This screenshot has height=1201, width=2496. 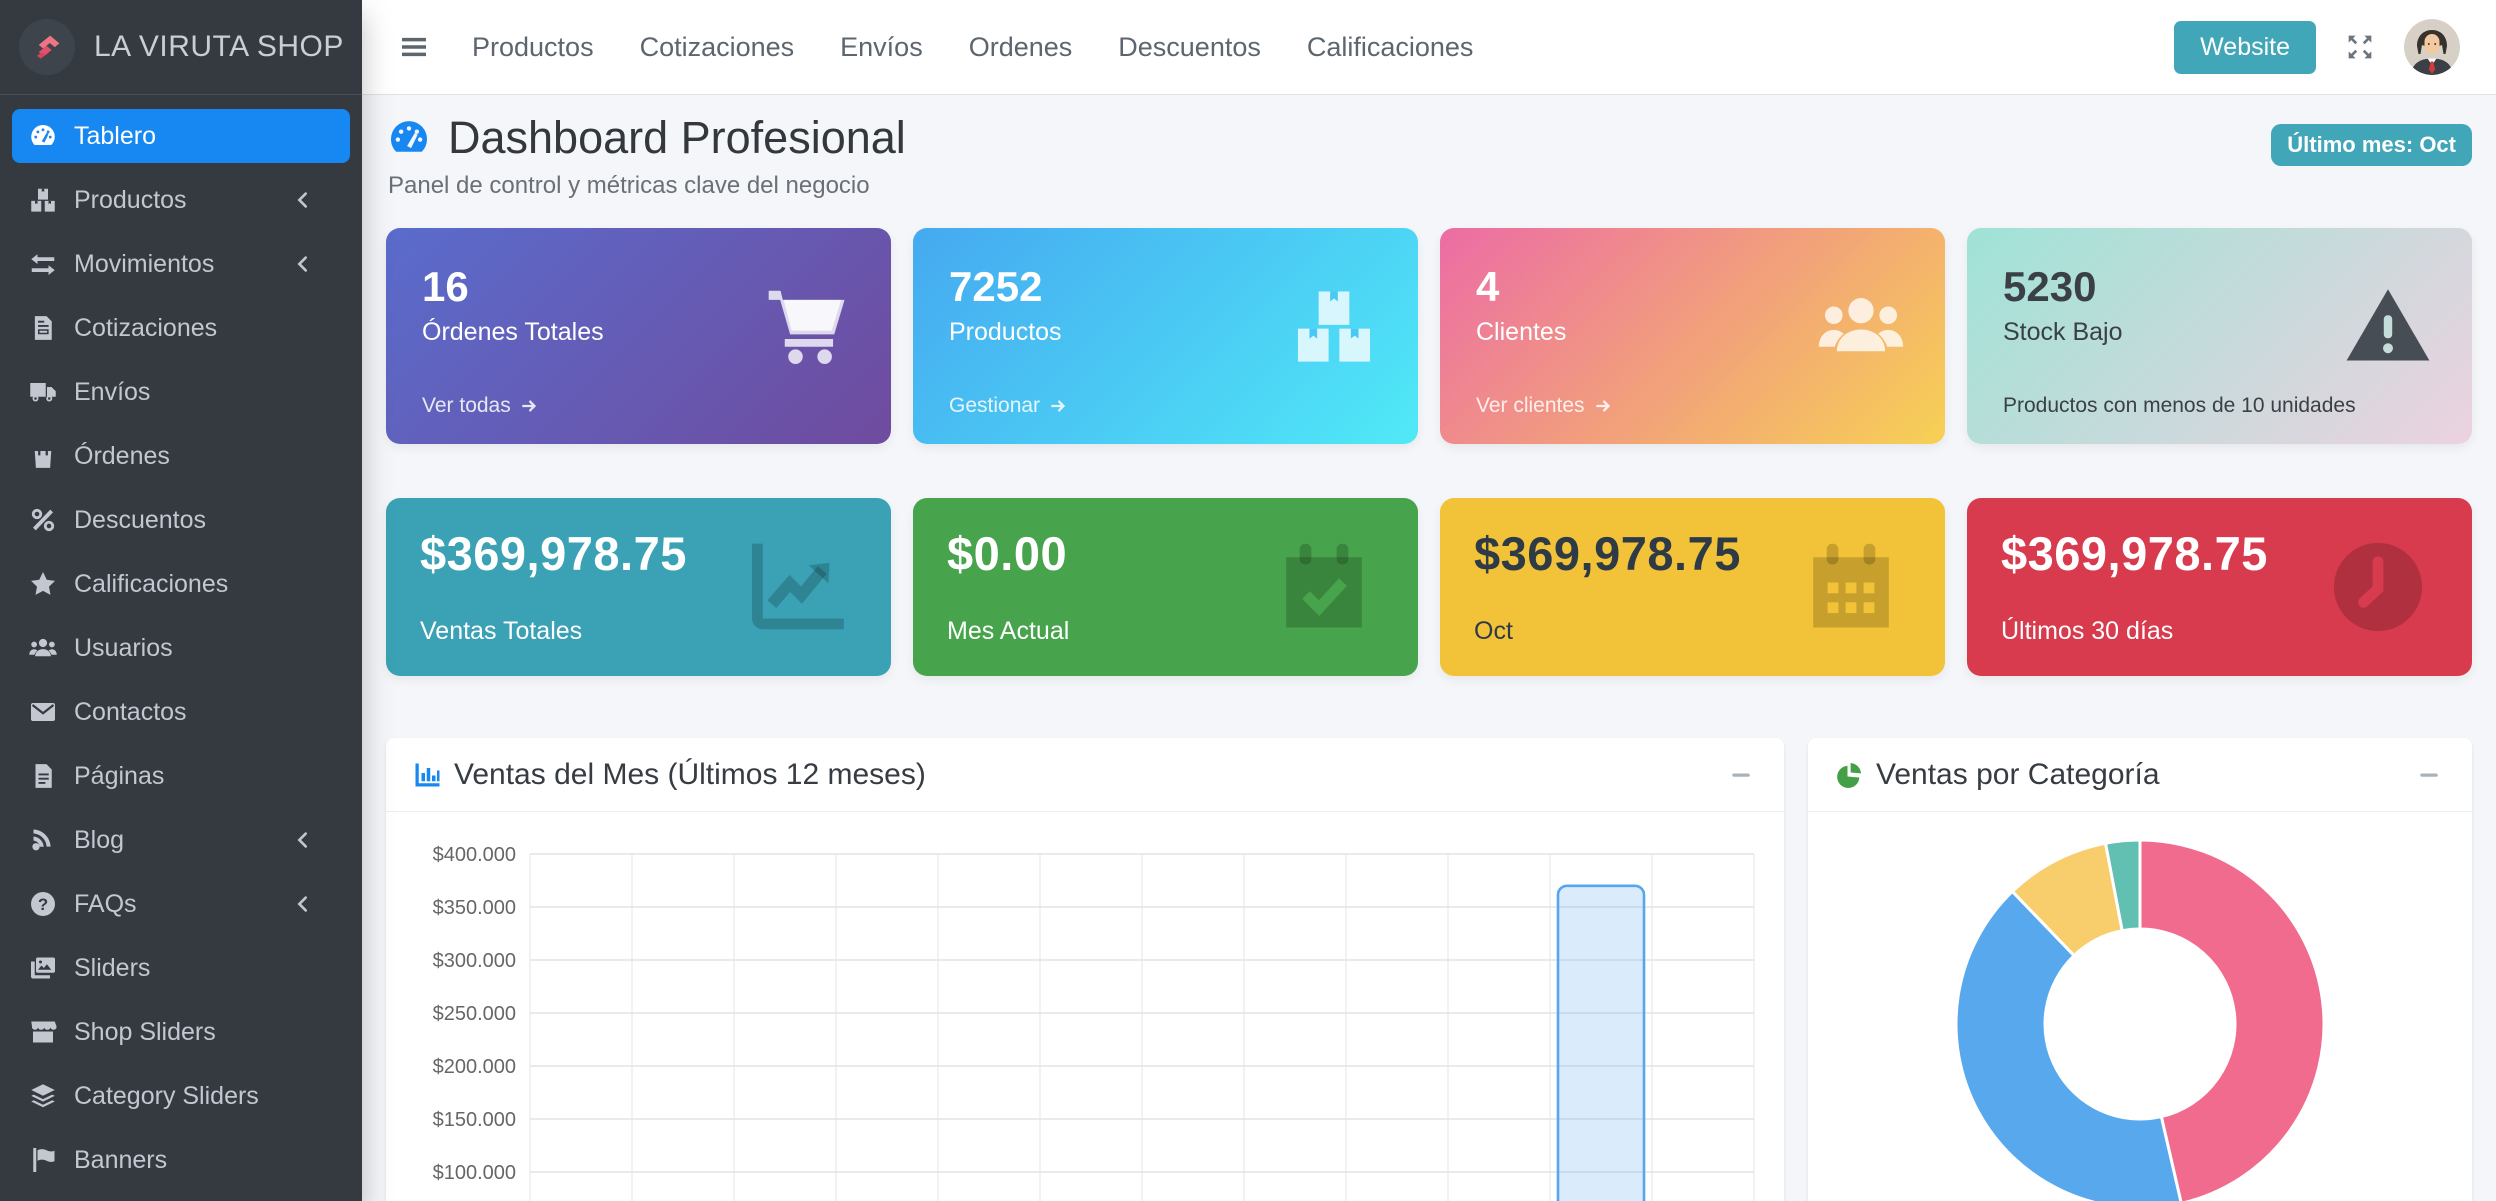 I want to click on sidebar-item-banners: Banners, so click(x=181, y=1160).